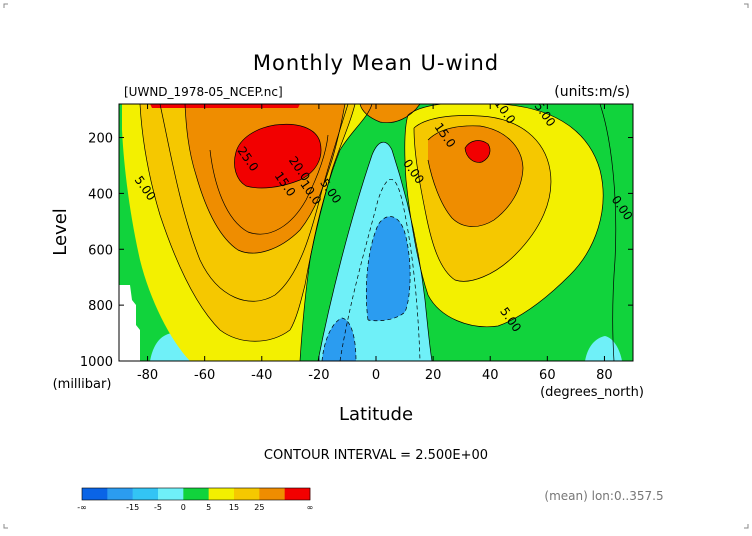 This screenshot has height=536, width=752. Describe the element at coordinates (100, 306) in the screenshot. I see `y-tick-label: 800` at that location.